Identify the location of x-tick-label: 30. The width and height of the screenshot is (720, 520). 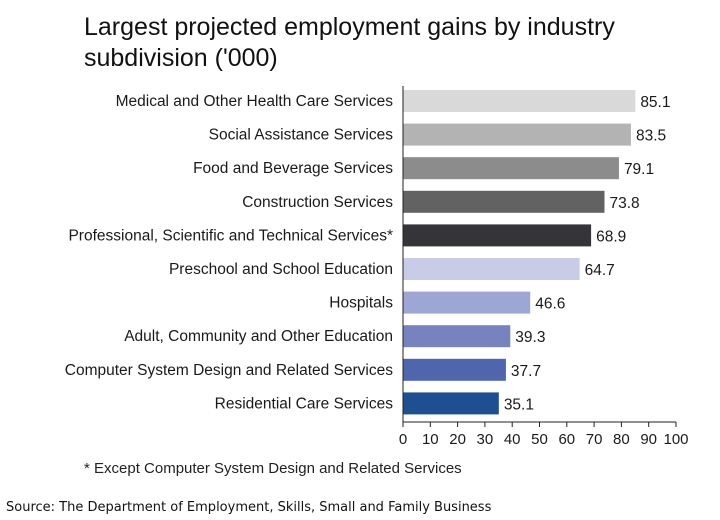
(485, 439).